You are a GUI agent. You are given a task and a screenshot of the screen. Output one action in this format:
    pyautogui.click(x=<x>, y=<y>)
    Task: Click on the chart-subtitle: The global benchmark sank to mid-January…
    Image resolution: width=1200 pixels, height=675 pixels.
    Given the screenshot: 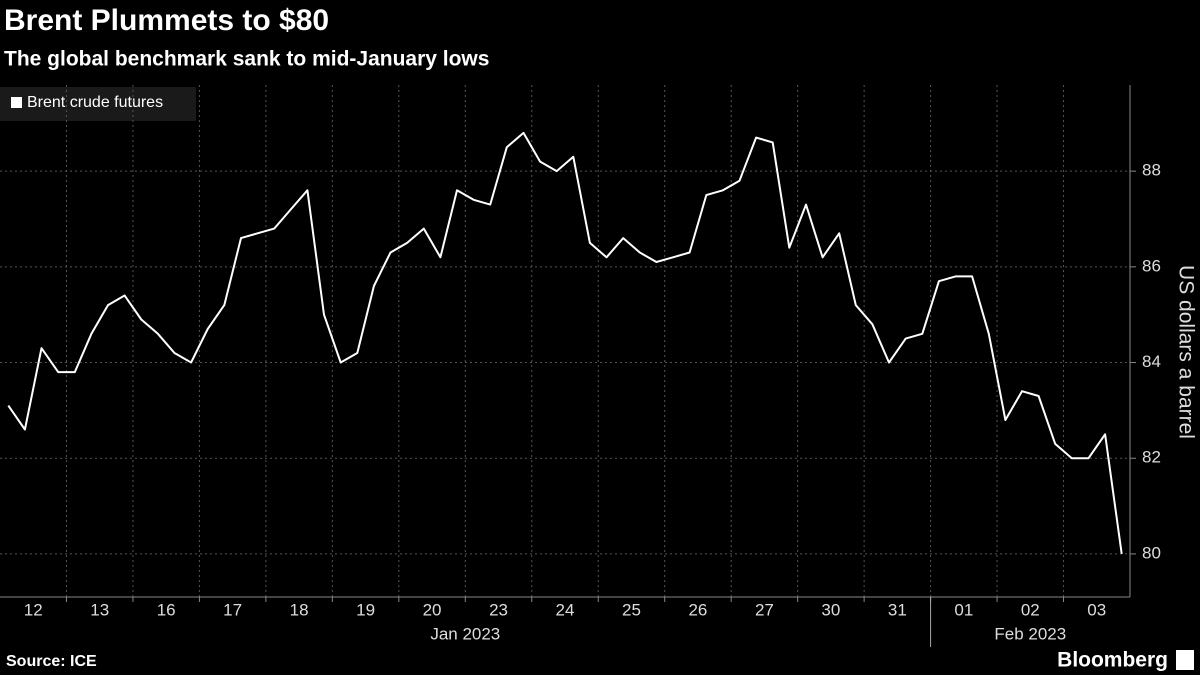 What is the action you would take?
    pyautogui.click(x=246, y=59)
    